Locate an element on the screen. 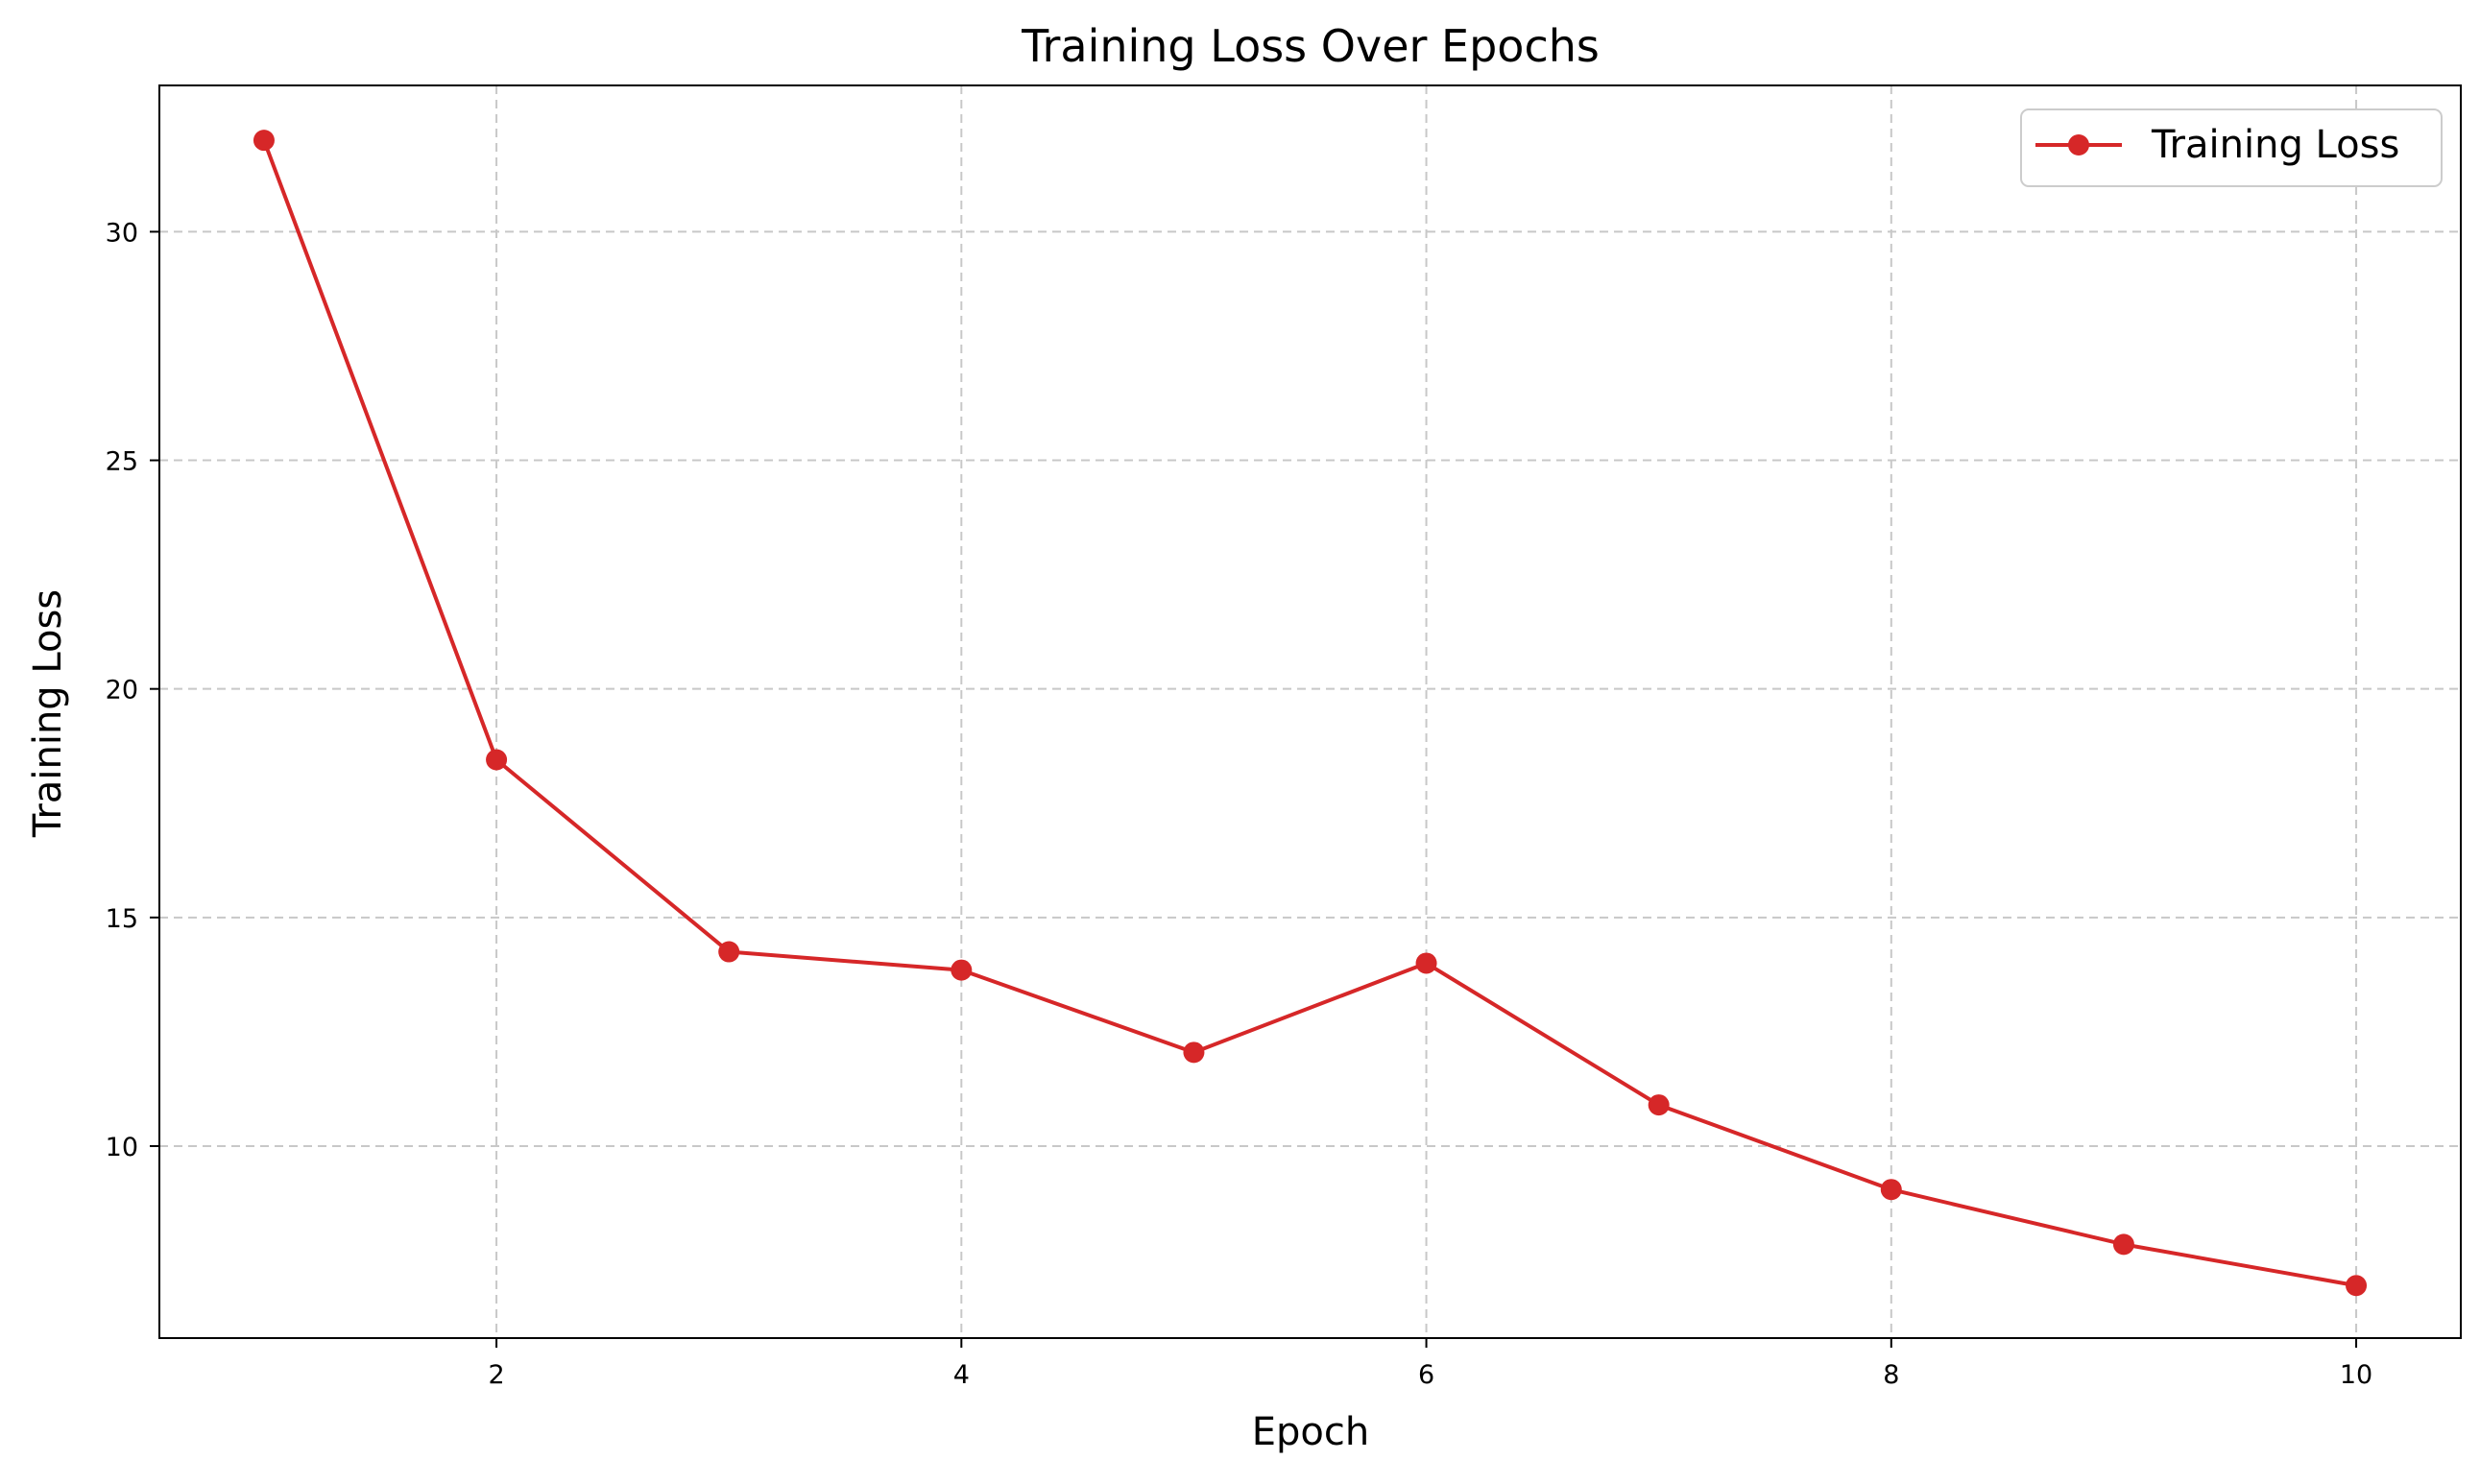 Image resolution: width=2480 pixels, height=1484 pixels. x-axis-title: Epoch is located at coordinates (1310, 1432).